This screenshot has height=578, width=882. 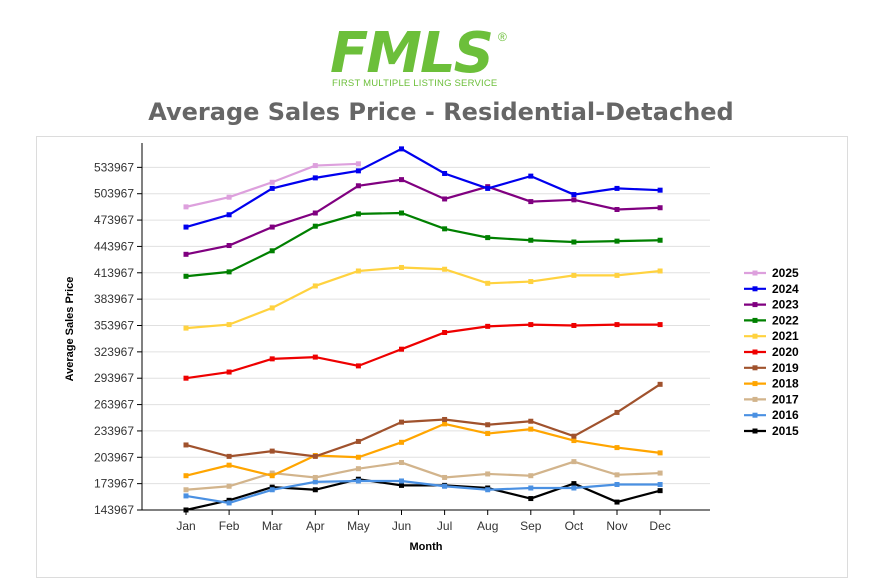 I want to click on legend-label-2016: 2016, so click(x=785, y=415).